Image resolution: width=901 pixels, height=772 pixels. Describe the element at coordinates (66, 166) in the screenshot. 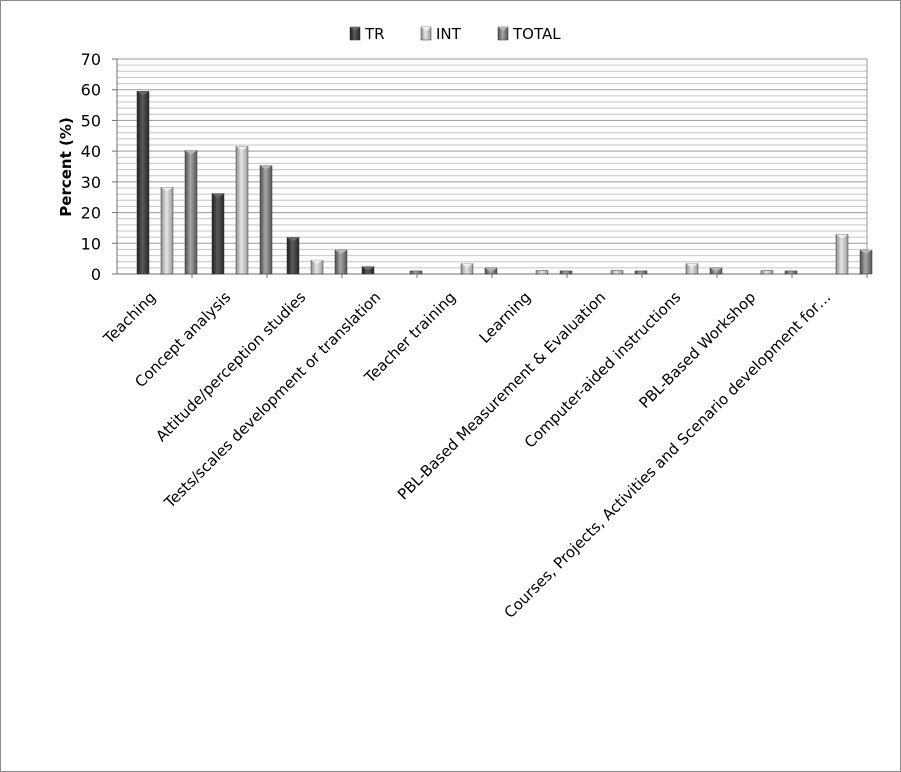

I see `y-axis-label: Percent (%)` at that location.